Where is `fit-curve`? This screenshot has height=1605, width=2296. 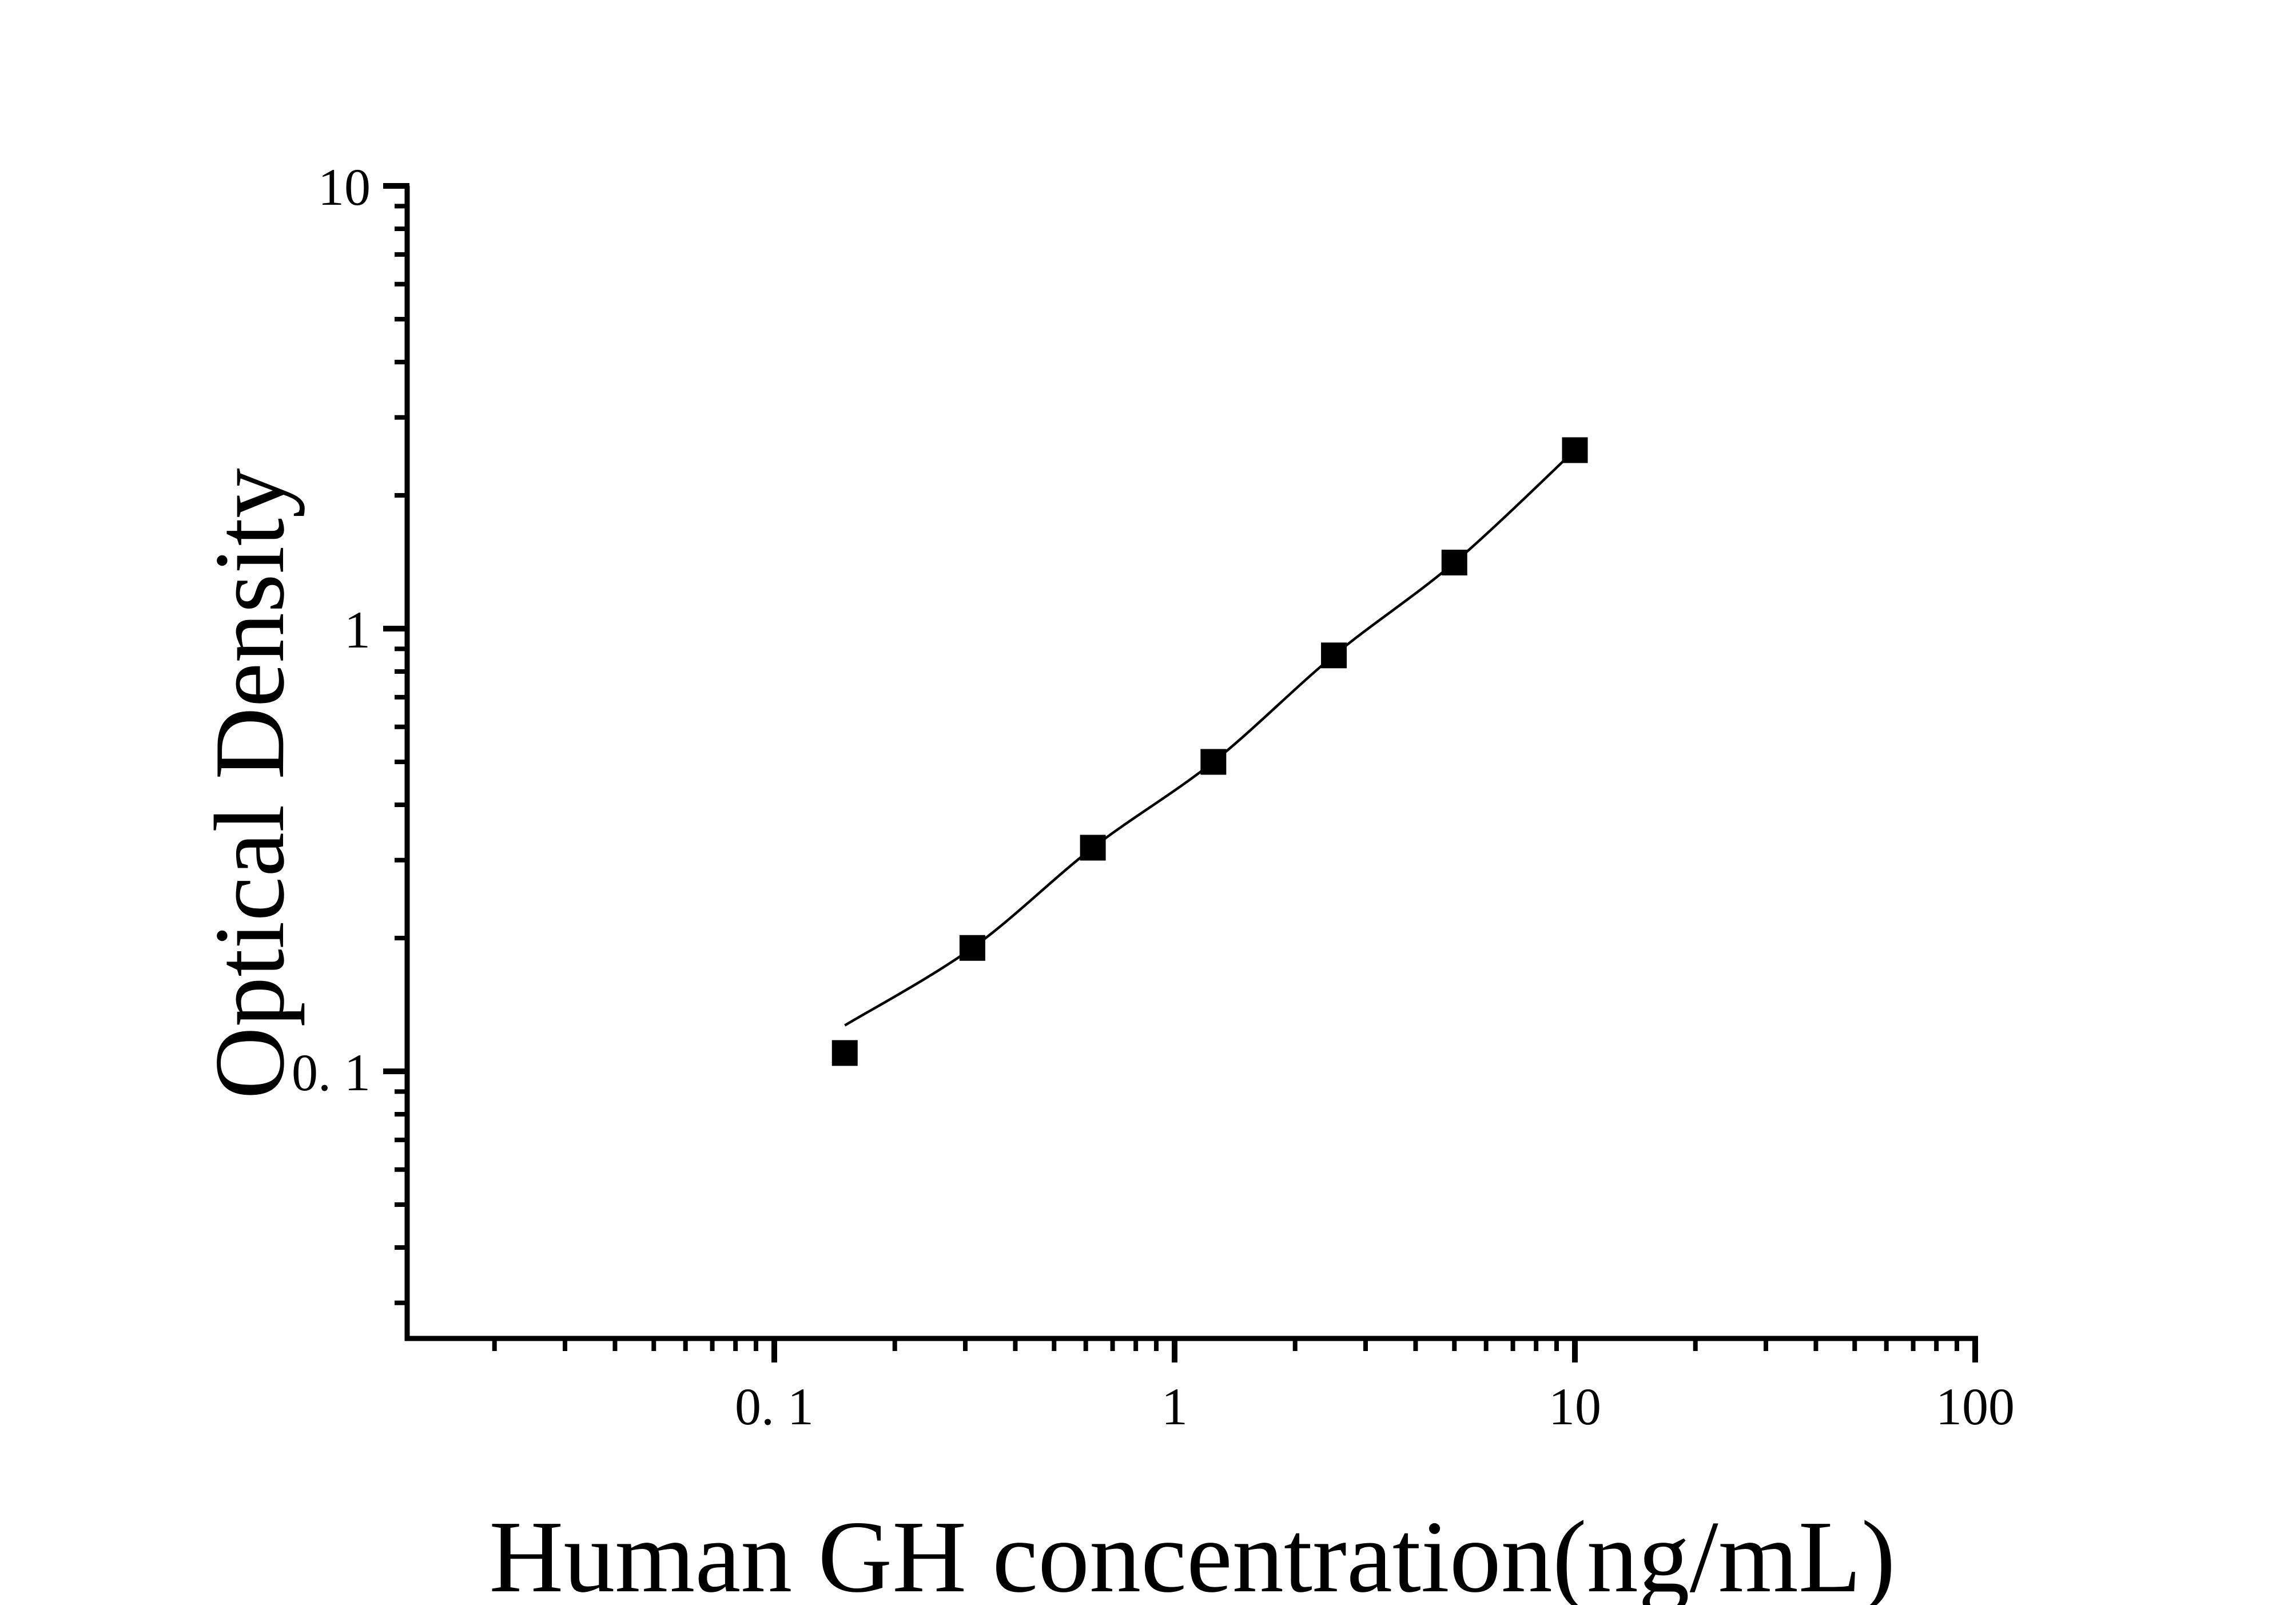 fit-curve is located at coordinates (1210, 738).